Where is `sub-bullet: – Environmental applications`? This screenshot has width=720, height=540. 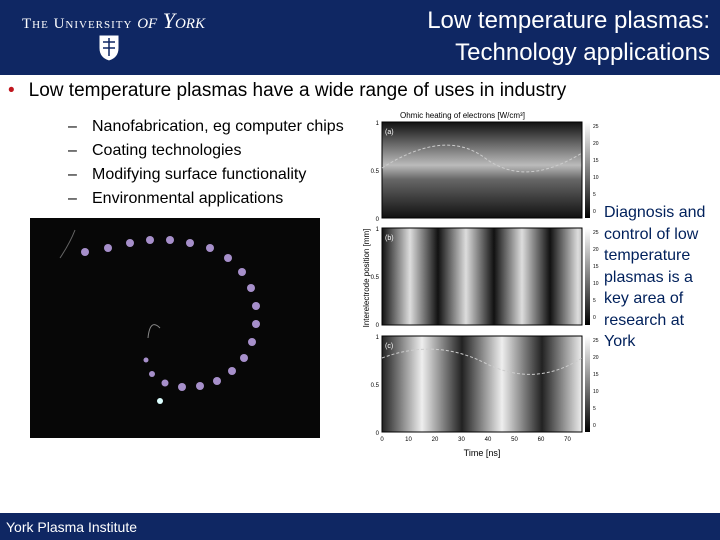 sub-bullet: – Environmental applications is located at coordinates (176, 198).